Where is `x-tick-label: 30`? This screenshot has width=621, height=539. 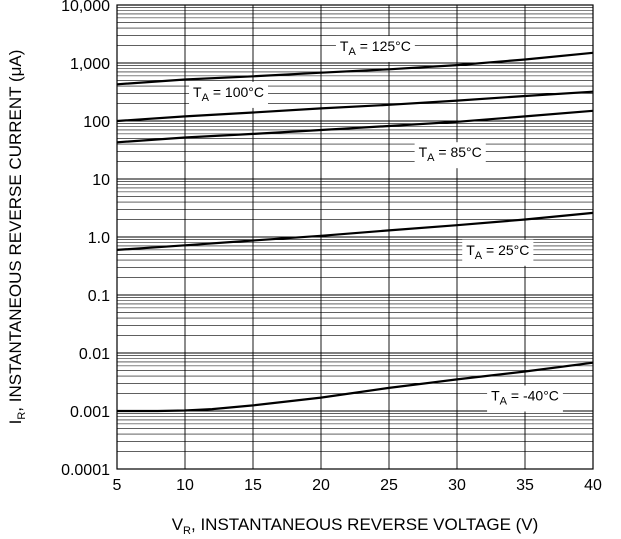
x-tick-label: 30 is located at coordinates (457, 485).